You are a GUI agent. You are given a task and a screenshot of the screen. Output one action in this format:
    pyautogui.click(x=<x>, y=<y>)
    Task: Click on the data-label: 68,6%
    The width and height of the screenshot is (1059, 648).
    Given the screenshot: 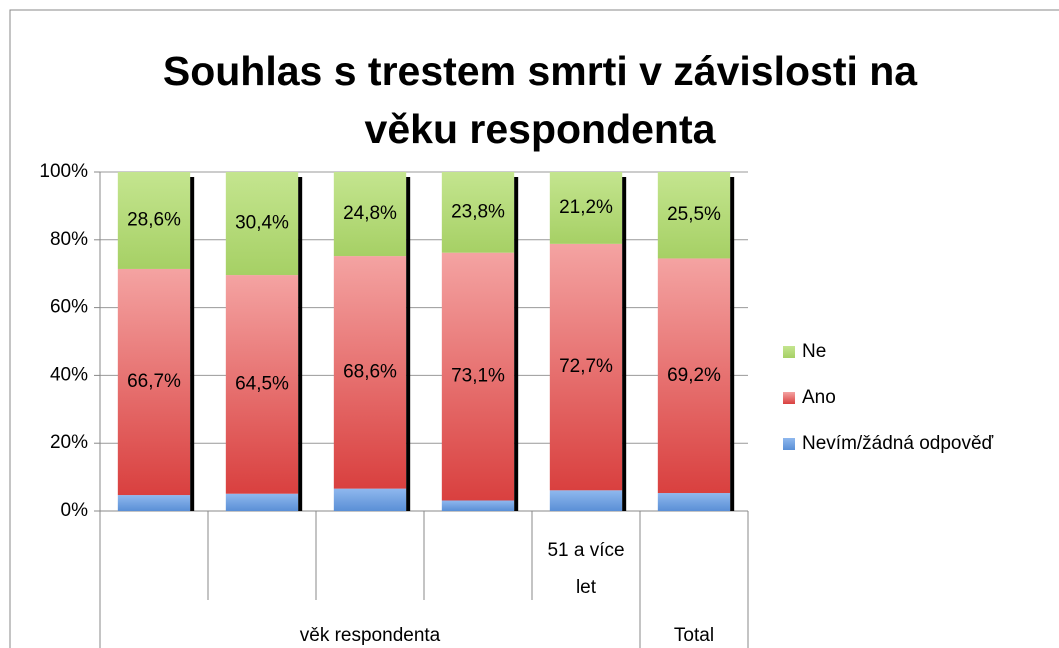 What is the action you would take?
    pyautogui.click(x=370, y=371)
    